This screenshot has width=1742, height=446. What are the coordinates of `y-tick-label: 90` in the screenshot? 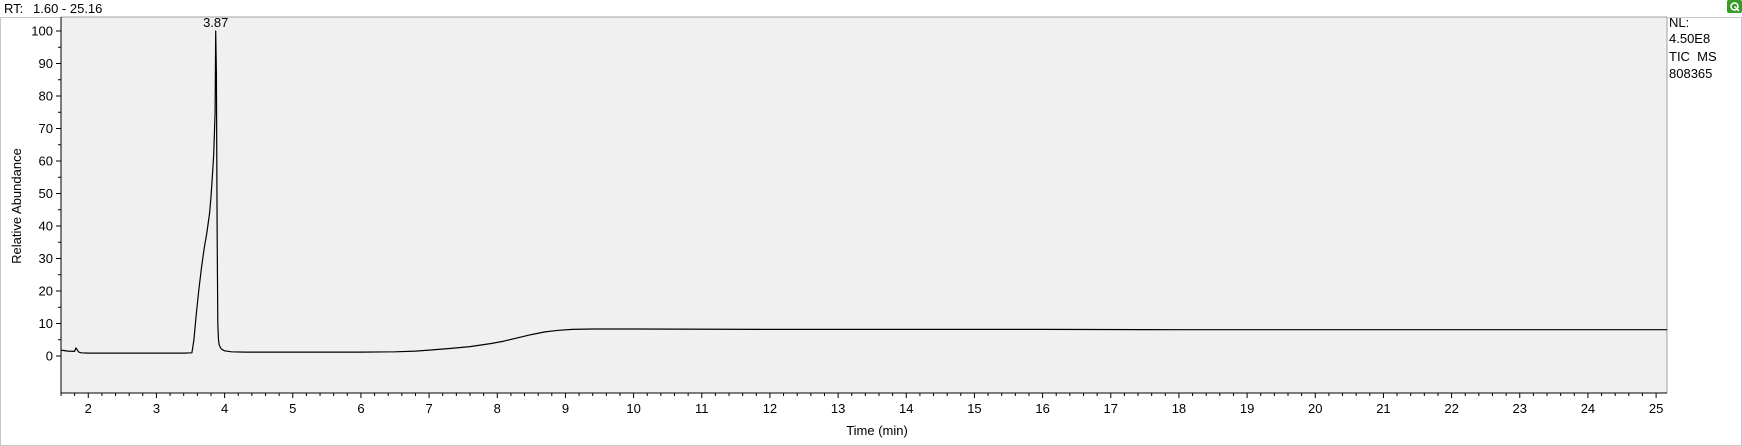 It's located at (46, 63).